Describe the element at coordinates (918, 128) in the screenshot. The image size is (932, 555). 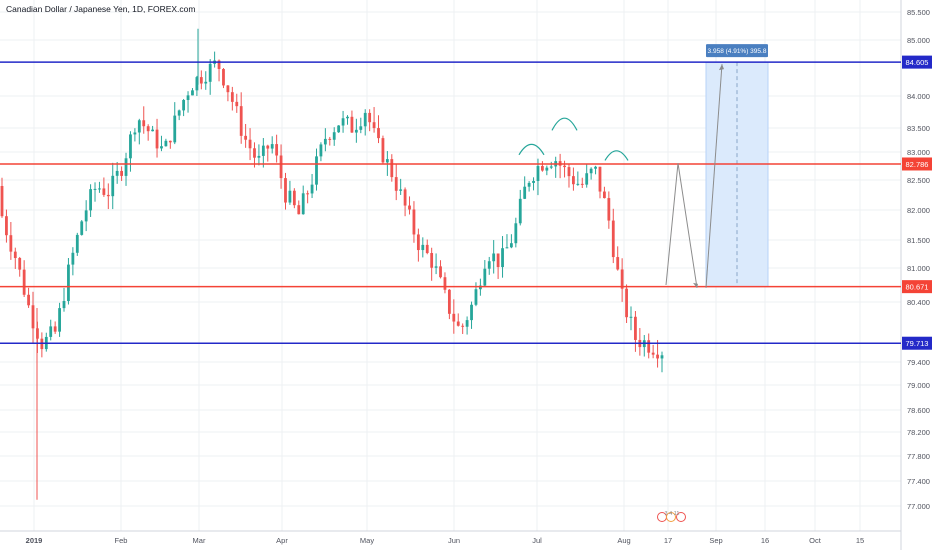
I see `y-tick-label: 83.500` at that location.